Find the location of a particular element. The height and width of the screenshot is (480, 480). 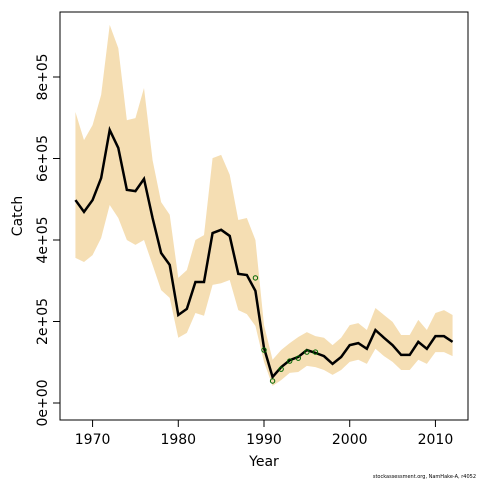

y-tick-label: 6e+05 is located at coordinates (43, 158).